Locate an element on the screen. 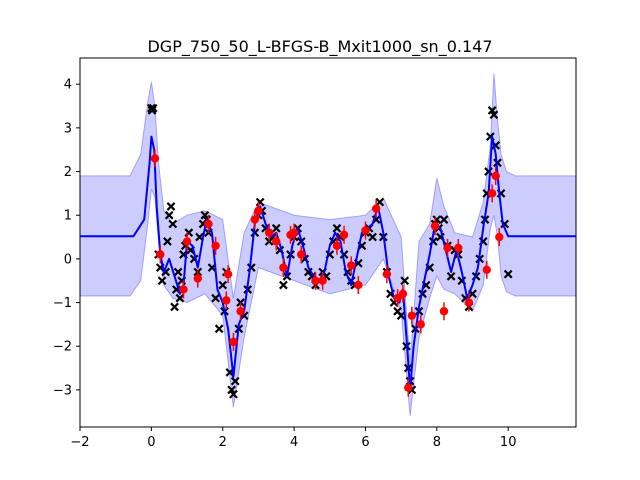  y-tick-label: −2 is located at coordinates (62, 347).